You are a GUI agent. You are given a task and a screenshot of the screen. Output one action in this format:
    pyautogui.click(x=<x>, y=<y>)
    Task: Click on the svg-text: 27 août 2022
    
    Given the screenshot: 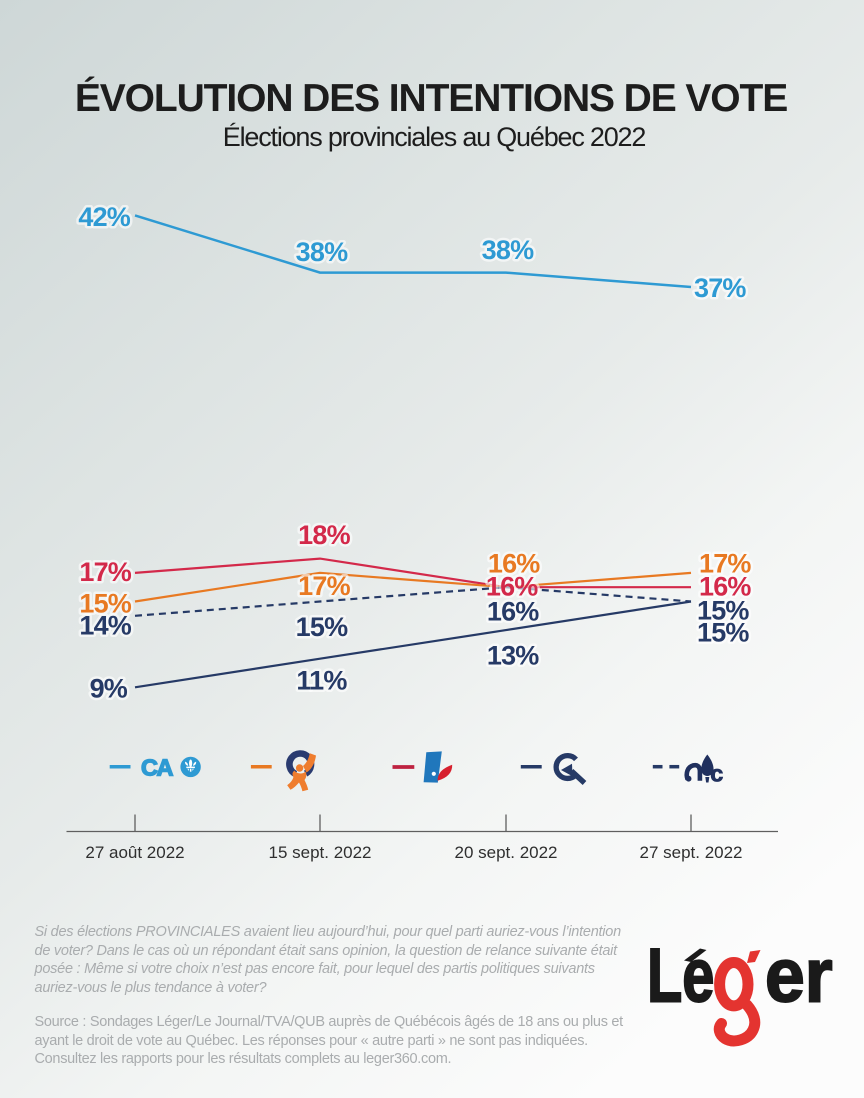 What is the action you would take?
    pyautogui.click(x=134, y=852)
    